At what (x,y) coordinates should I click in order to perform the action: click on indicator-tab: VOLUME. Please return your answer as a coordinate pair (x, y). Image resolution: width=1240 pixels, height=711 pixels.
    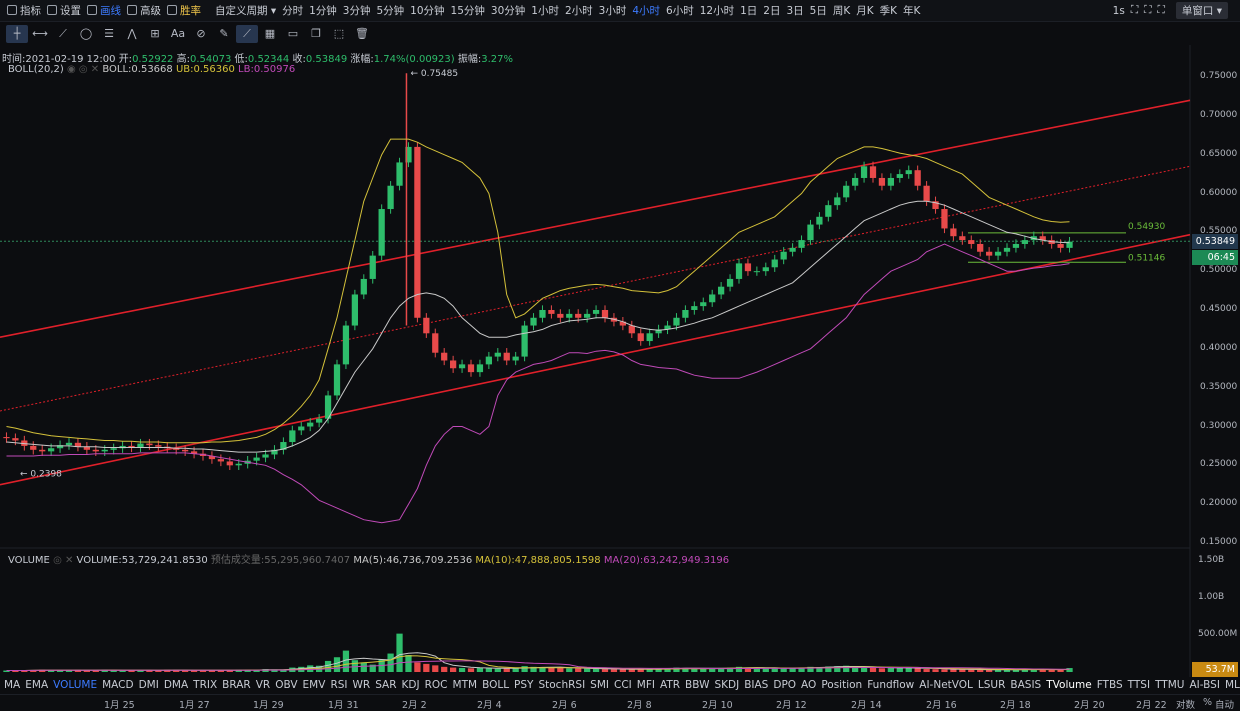
    Looking at the image, I should click on (75, 685).